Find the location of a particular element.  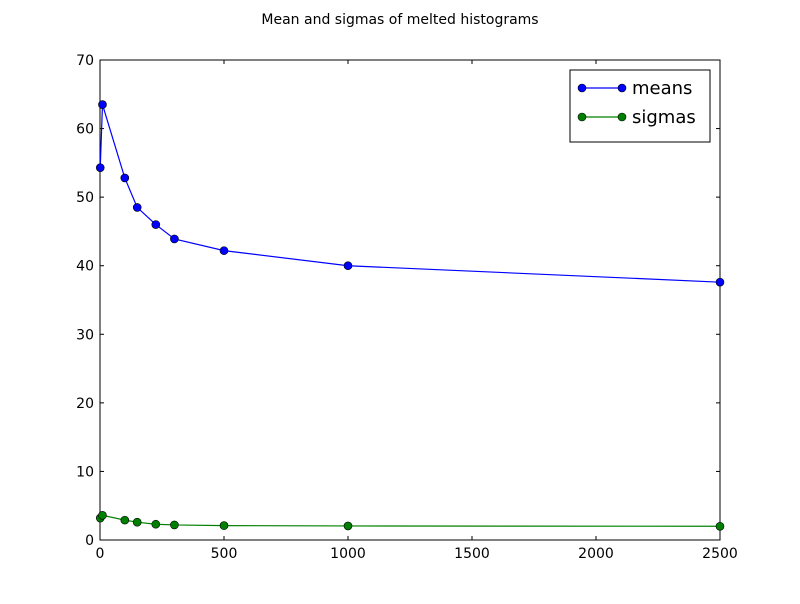

legend-item-means: means is located at coordinates (634, 88).